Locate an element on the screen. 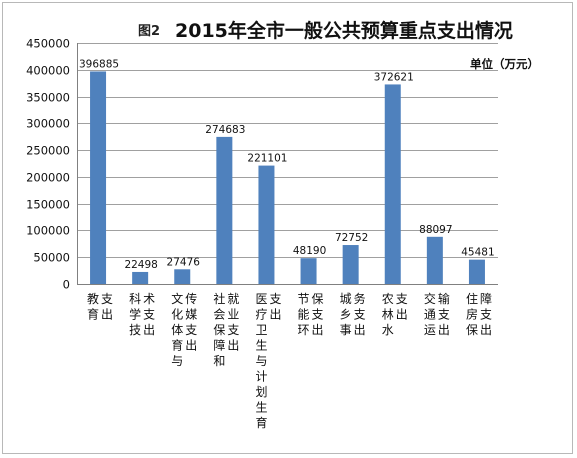 This screenshot has height=458, width=577. data-label: 396885 is located at coordinates (99, 64).